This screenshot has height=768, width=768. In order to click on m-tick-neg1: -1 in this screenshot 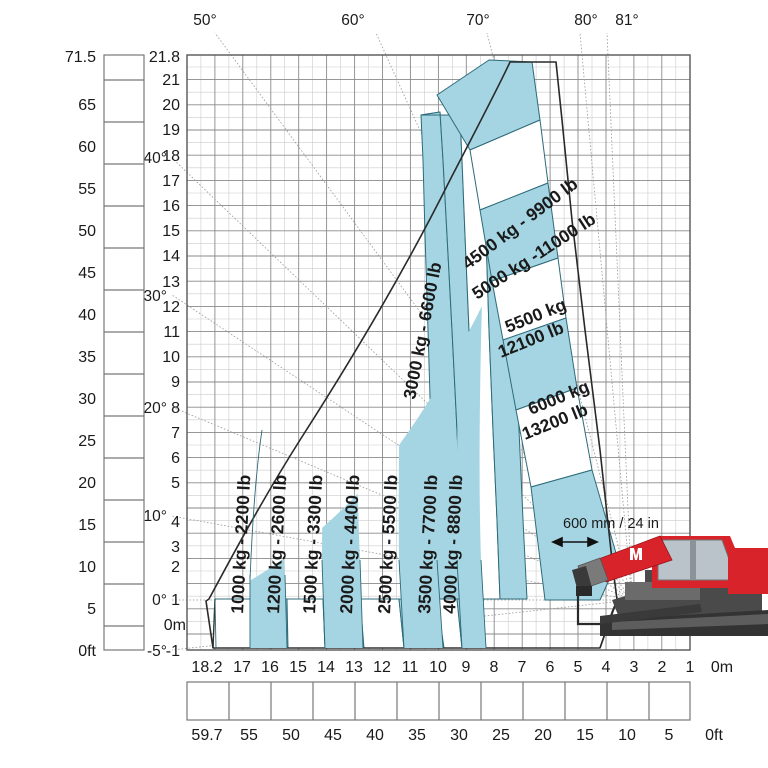, I will do `click(173, 651)`.